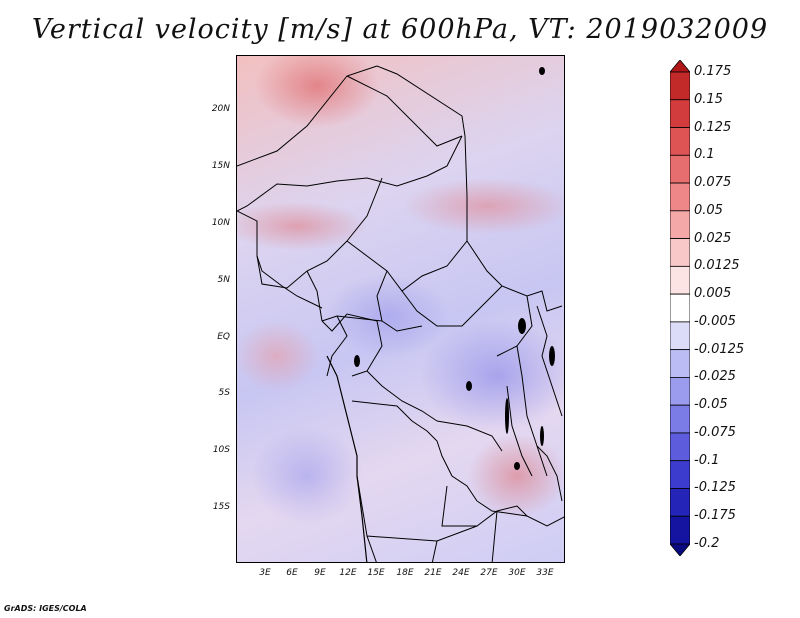  What do you see at coordinates (221, 450) in the screenshot?
I see `lat-label: 10S` at bounding box center [221, 450].